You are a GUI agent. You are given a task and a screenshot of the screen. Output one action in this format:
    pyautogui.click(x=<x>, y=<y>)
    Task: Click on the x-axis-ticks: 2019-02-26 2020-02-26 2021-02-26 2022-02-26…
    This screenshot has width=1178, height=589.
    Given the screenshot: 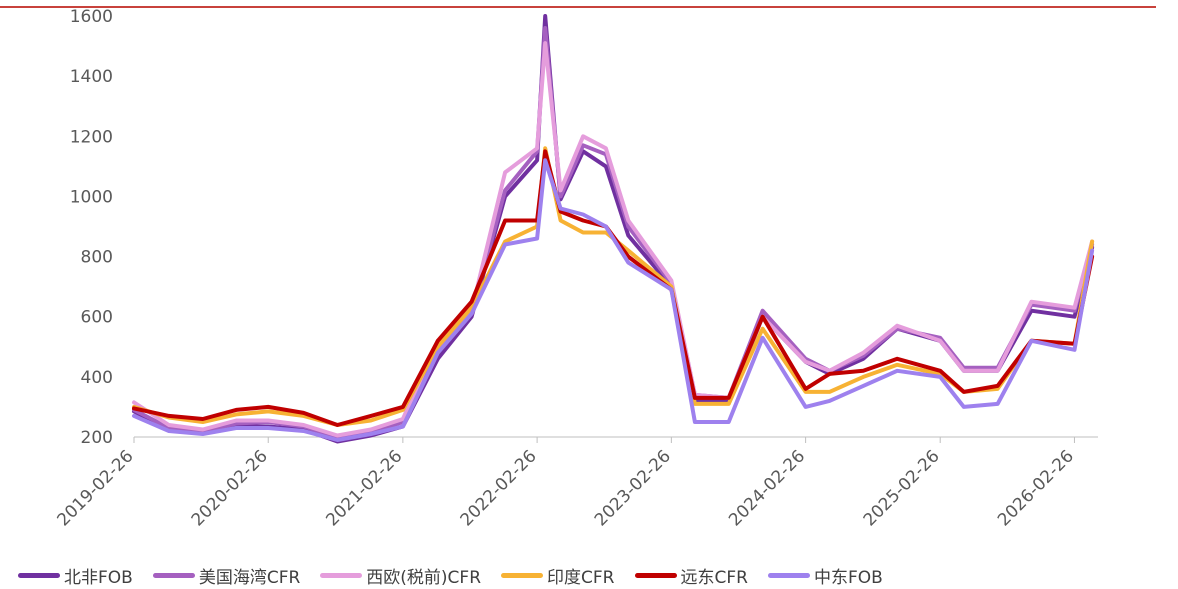 What is the action you would take?
    pyautogui.click(x=566, y=488)
    